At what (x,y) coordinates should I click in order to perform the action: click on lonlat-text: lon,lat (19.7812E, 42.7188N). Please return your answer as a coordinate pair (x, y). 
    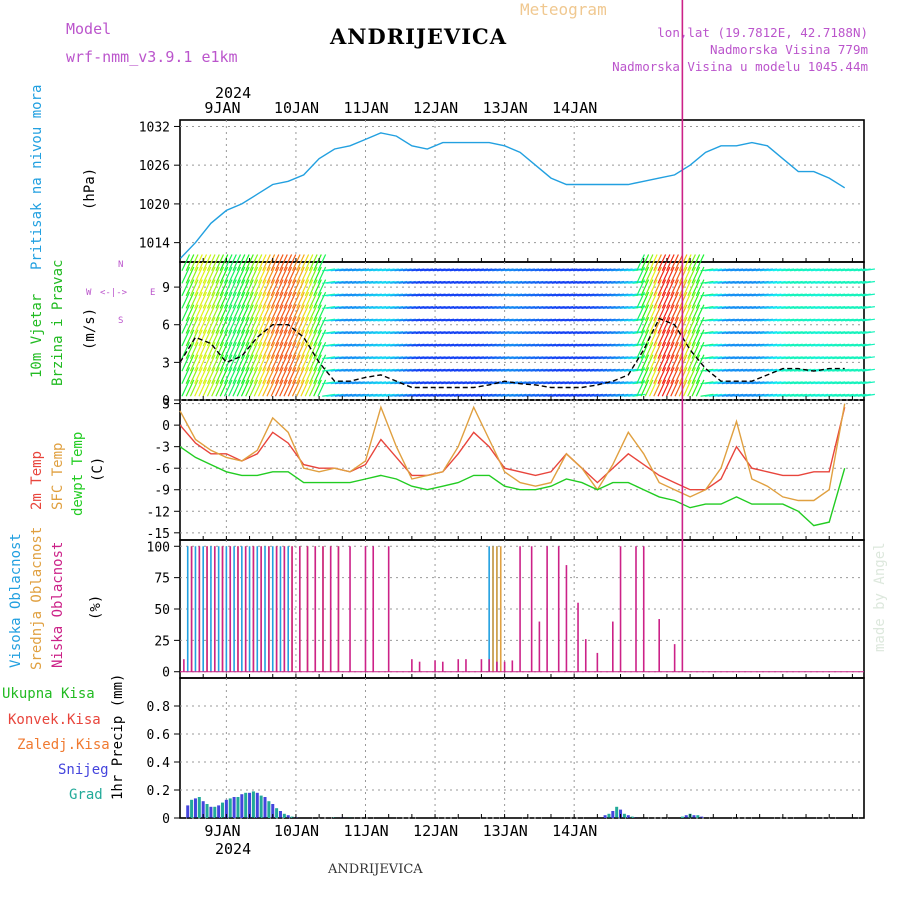
    Looking at the image, I should click on (762, 32).